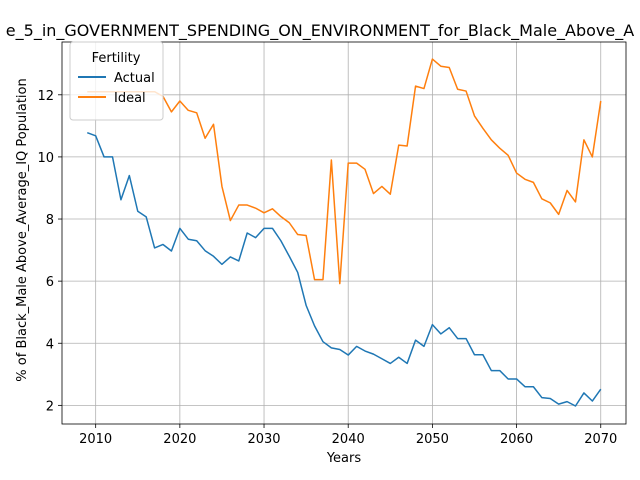 This screenshot has width=640, height=480. What do you see at coordinates (432, 439) in the screenshot?
I see `x-tick-label: 2050` at bounding box center [432, 439].